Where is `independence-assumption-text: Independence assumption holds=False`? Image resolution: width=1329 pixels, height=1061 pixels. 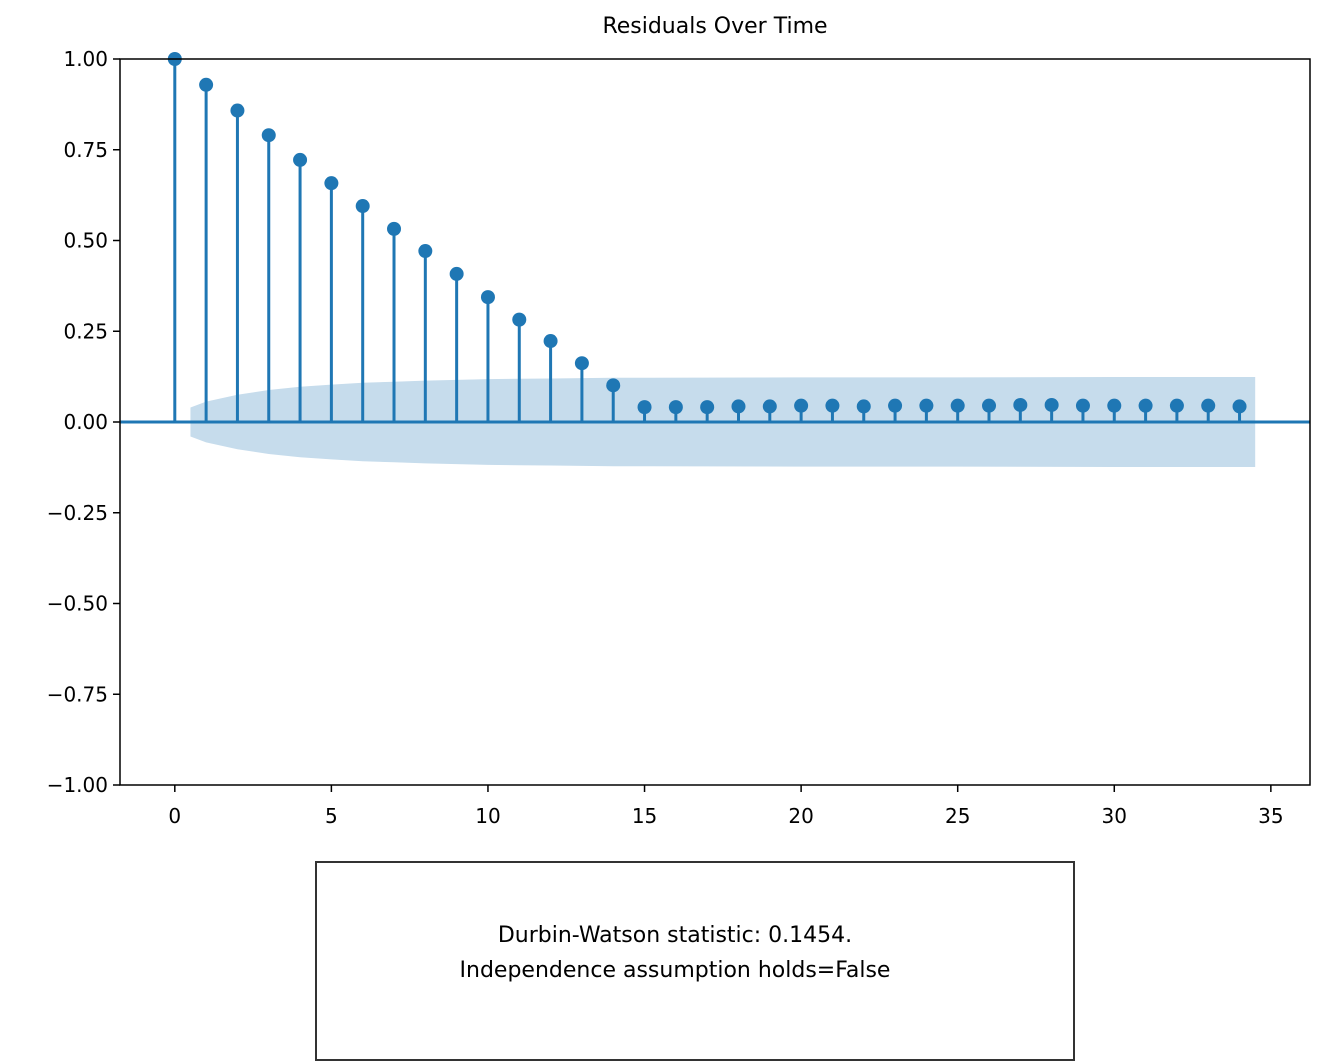 independence-assumption-text: Independence assumption holds=False is located at coordinates (675, 970).